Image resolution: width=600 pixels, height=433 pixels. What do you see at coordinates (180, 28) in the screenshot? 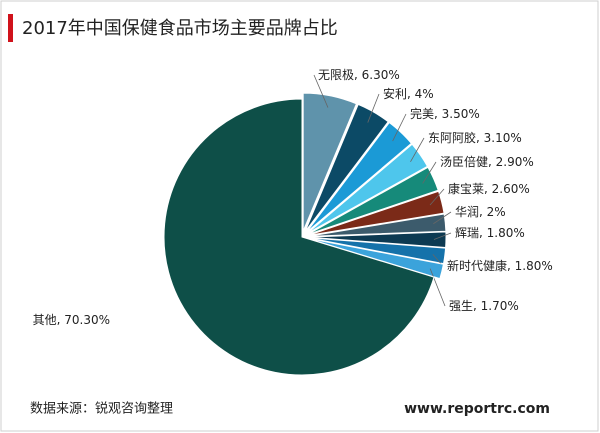
I see `chart-title: 2017年中国保健食品市场主要品牌占比` at bounding box center [180, 28].